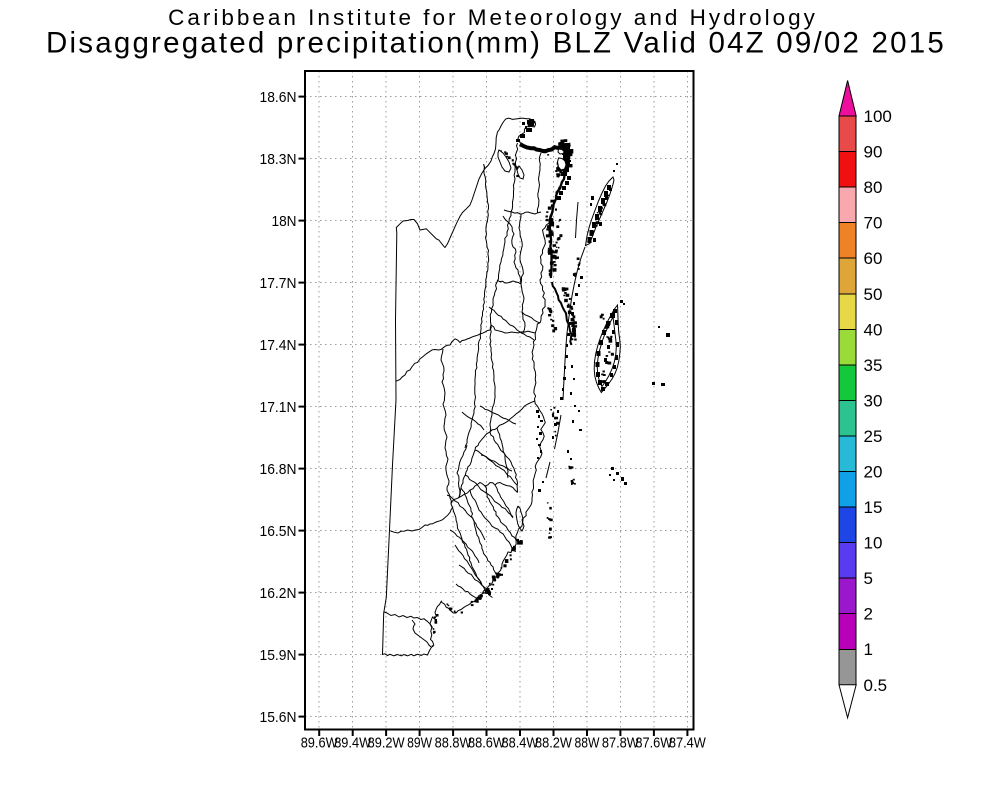 Image resolution: width=1000 pixels, height=805 pixels. Describe the element at coordinates (278, 407) in the screenshot. I see `svg-text: 17.1N` at that location.